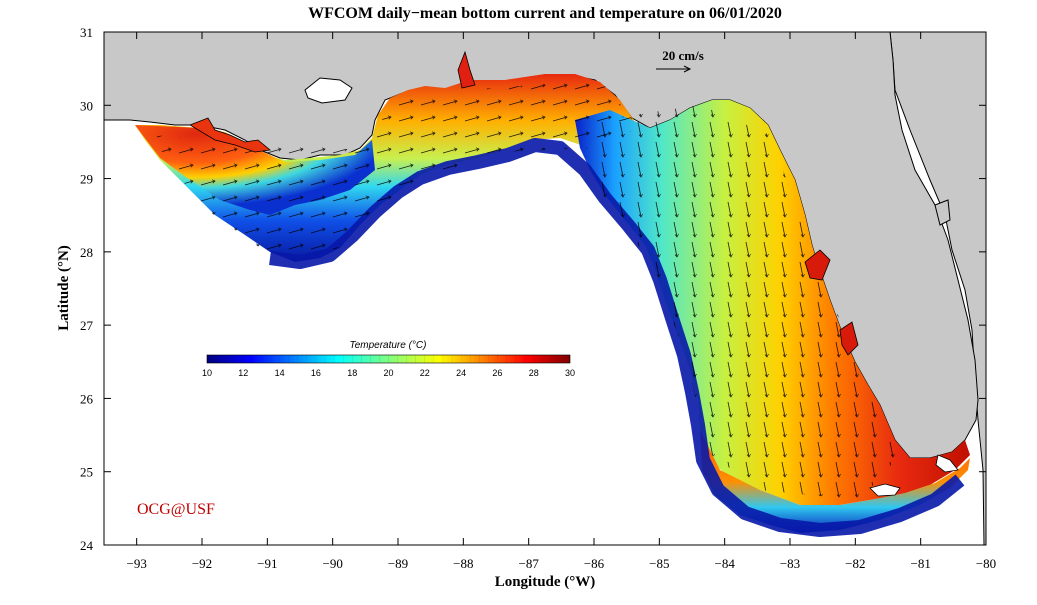  Describe the element at coordinates (817, 265) in the screenshot. I see `tampa-bay` at that location.